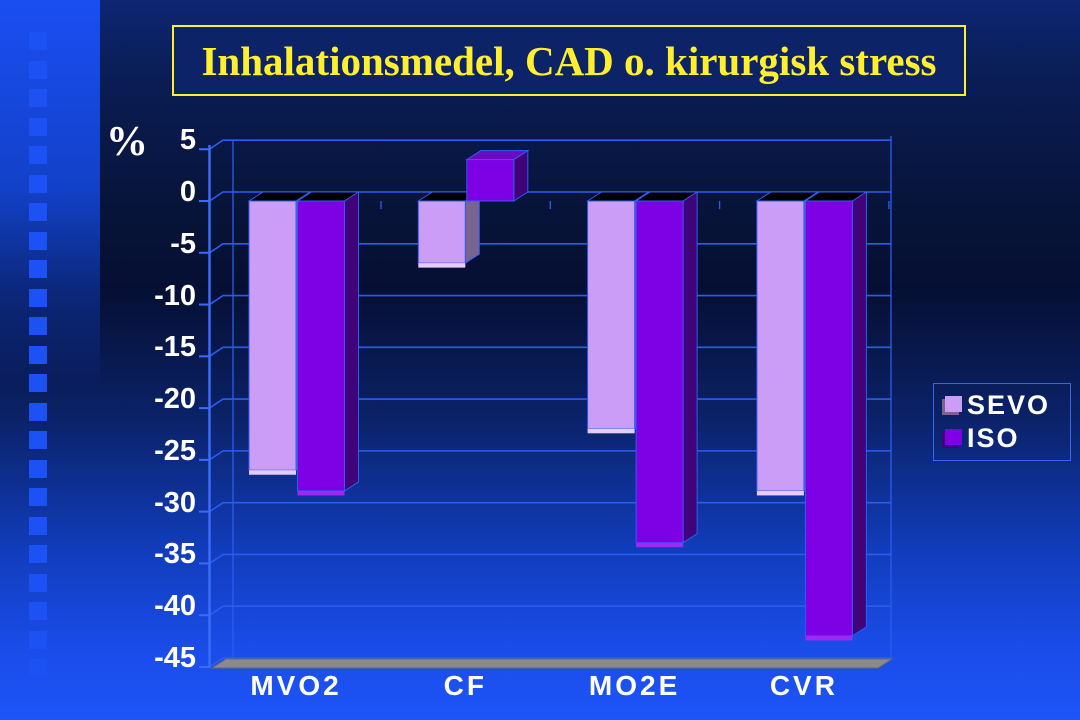 The image size is (1080, 720). I want to click on bar-sevo-cf, so click(441, 232).